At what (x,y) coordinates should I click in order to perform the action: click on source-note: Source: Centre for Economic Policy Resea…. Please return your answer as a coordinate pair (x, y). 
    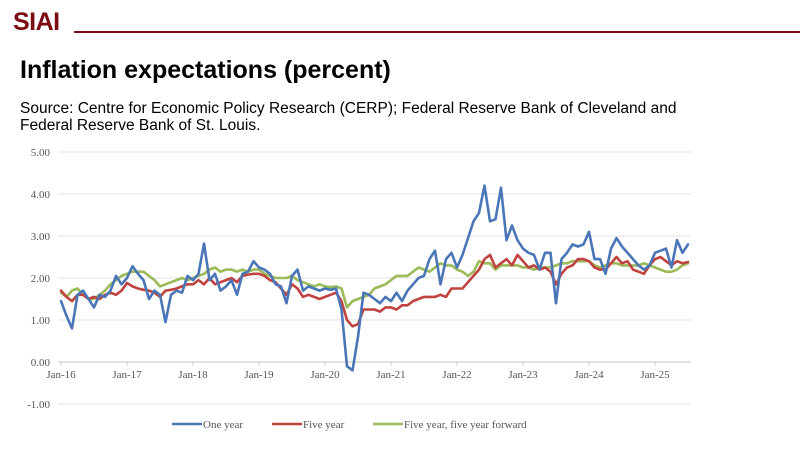
    Looking at the image, I should click on (348, 117).